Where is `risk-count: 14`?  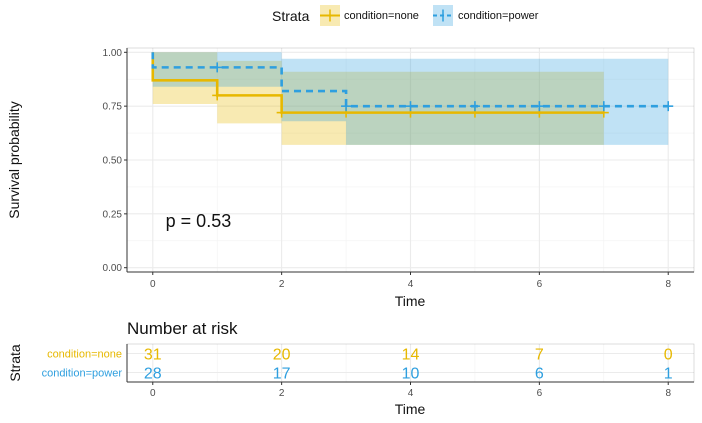 risk-count: 14 is located at coordinates (411, 355).